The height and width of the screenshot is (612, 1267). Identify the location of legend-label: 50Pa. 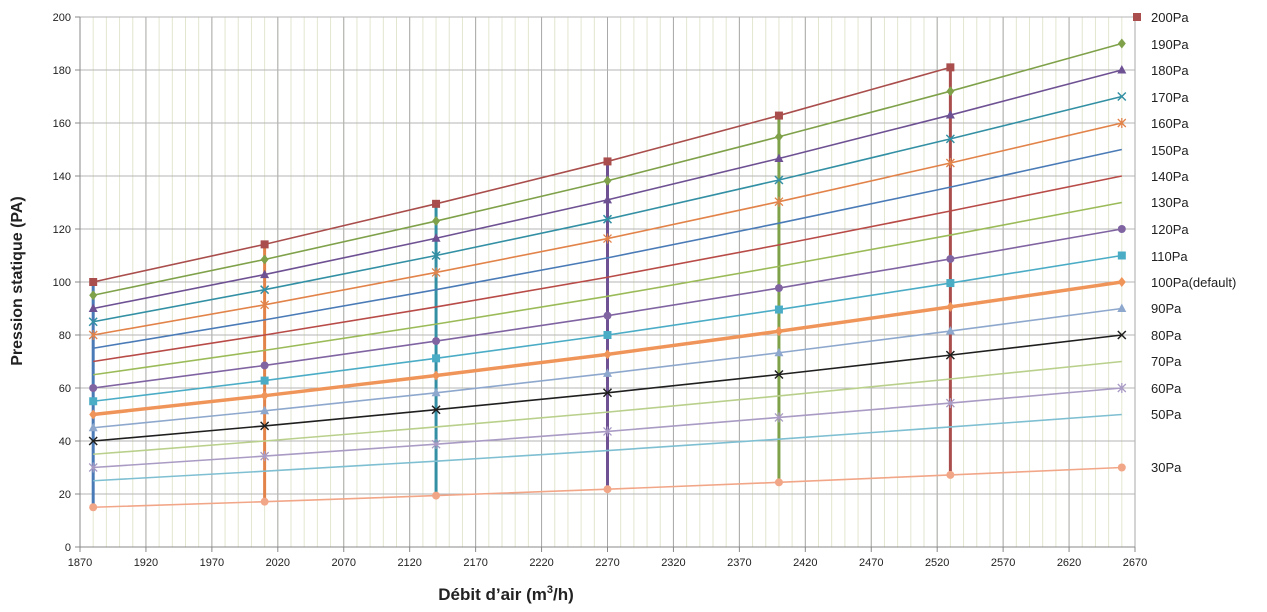
(1166, 414).